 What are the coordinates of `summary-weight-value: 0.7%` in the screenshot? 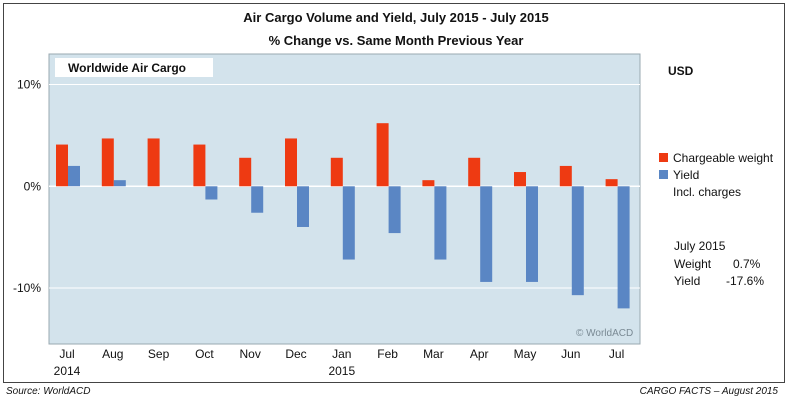 It's located at (747, 264).